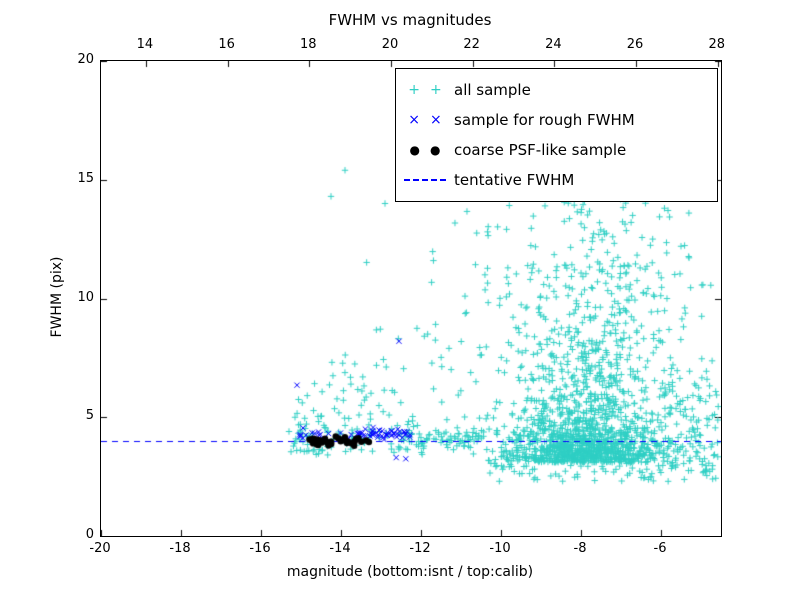 This screenshot has height=600, width=800. I want to click on legend-item-label: all sample, so click(492, 90).